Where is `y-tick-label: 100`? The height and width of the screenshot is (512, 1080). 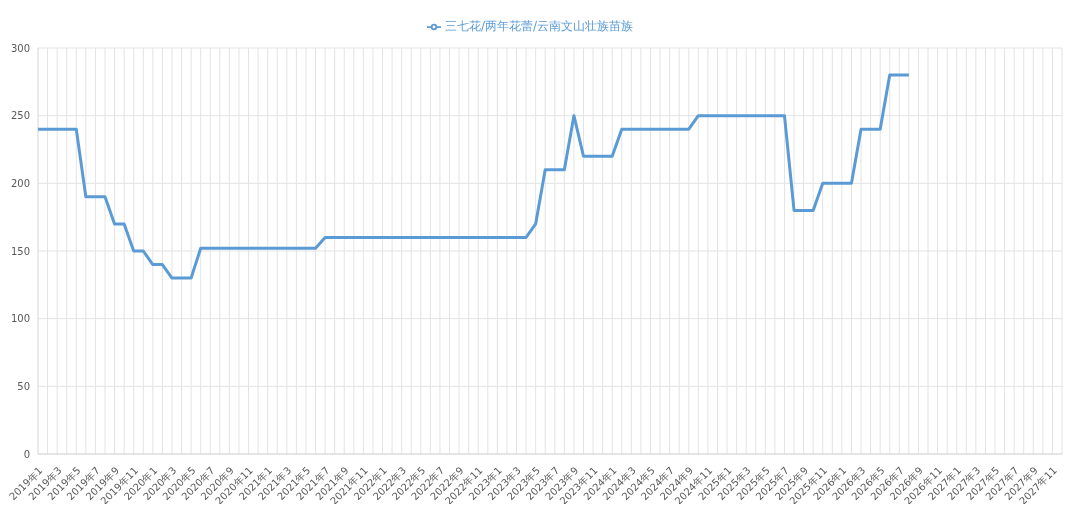
y-tick-label: 100 is located at coordinates (20, 319).